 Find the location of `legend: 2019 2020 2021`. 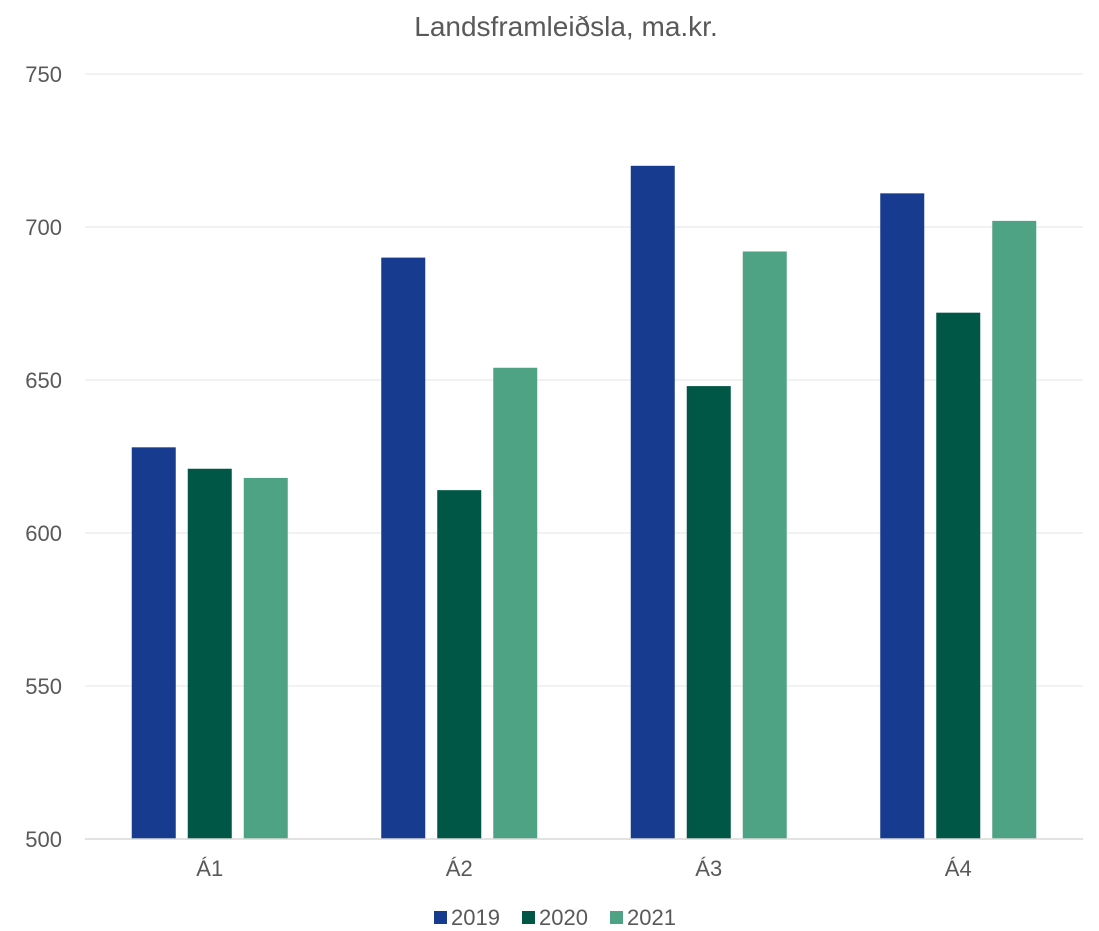

legend: 2019 2020 2021 is located at coordinates (555, 917).